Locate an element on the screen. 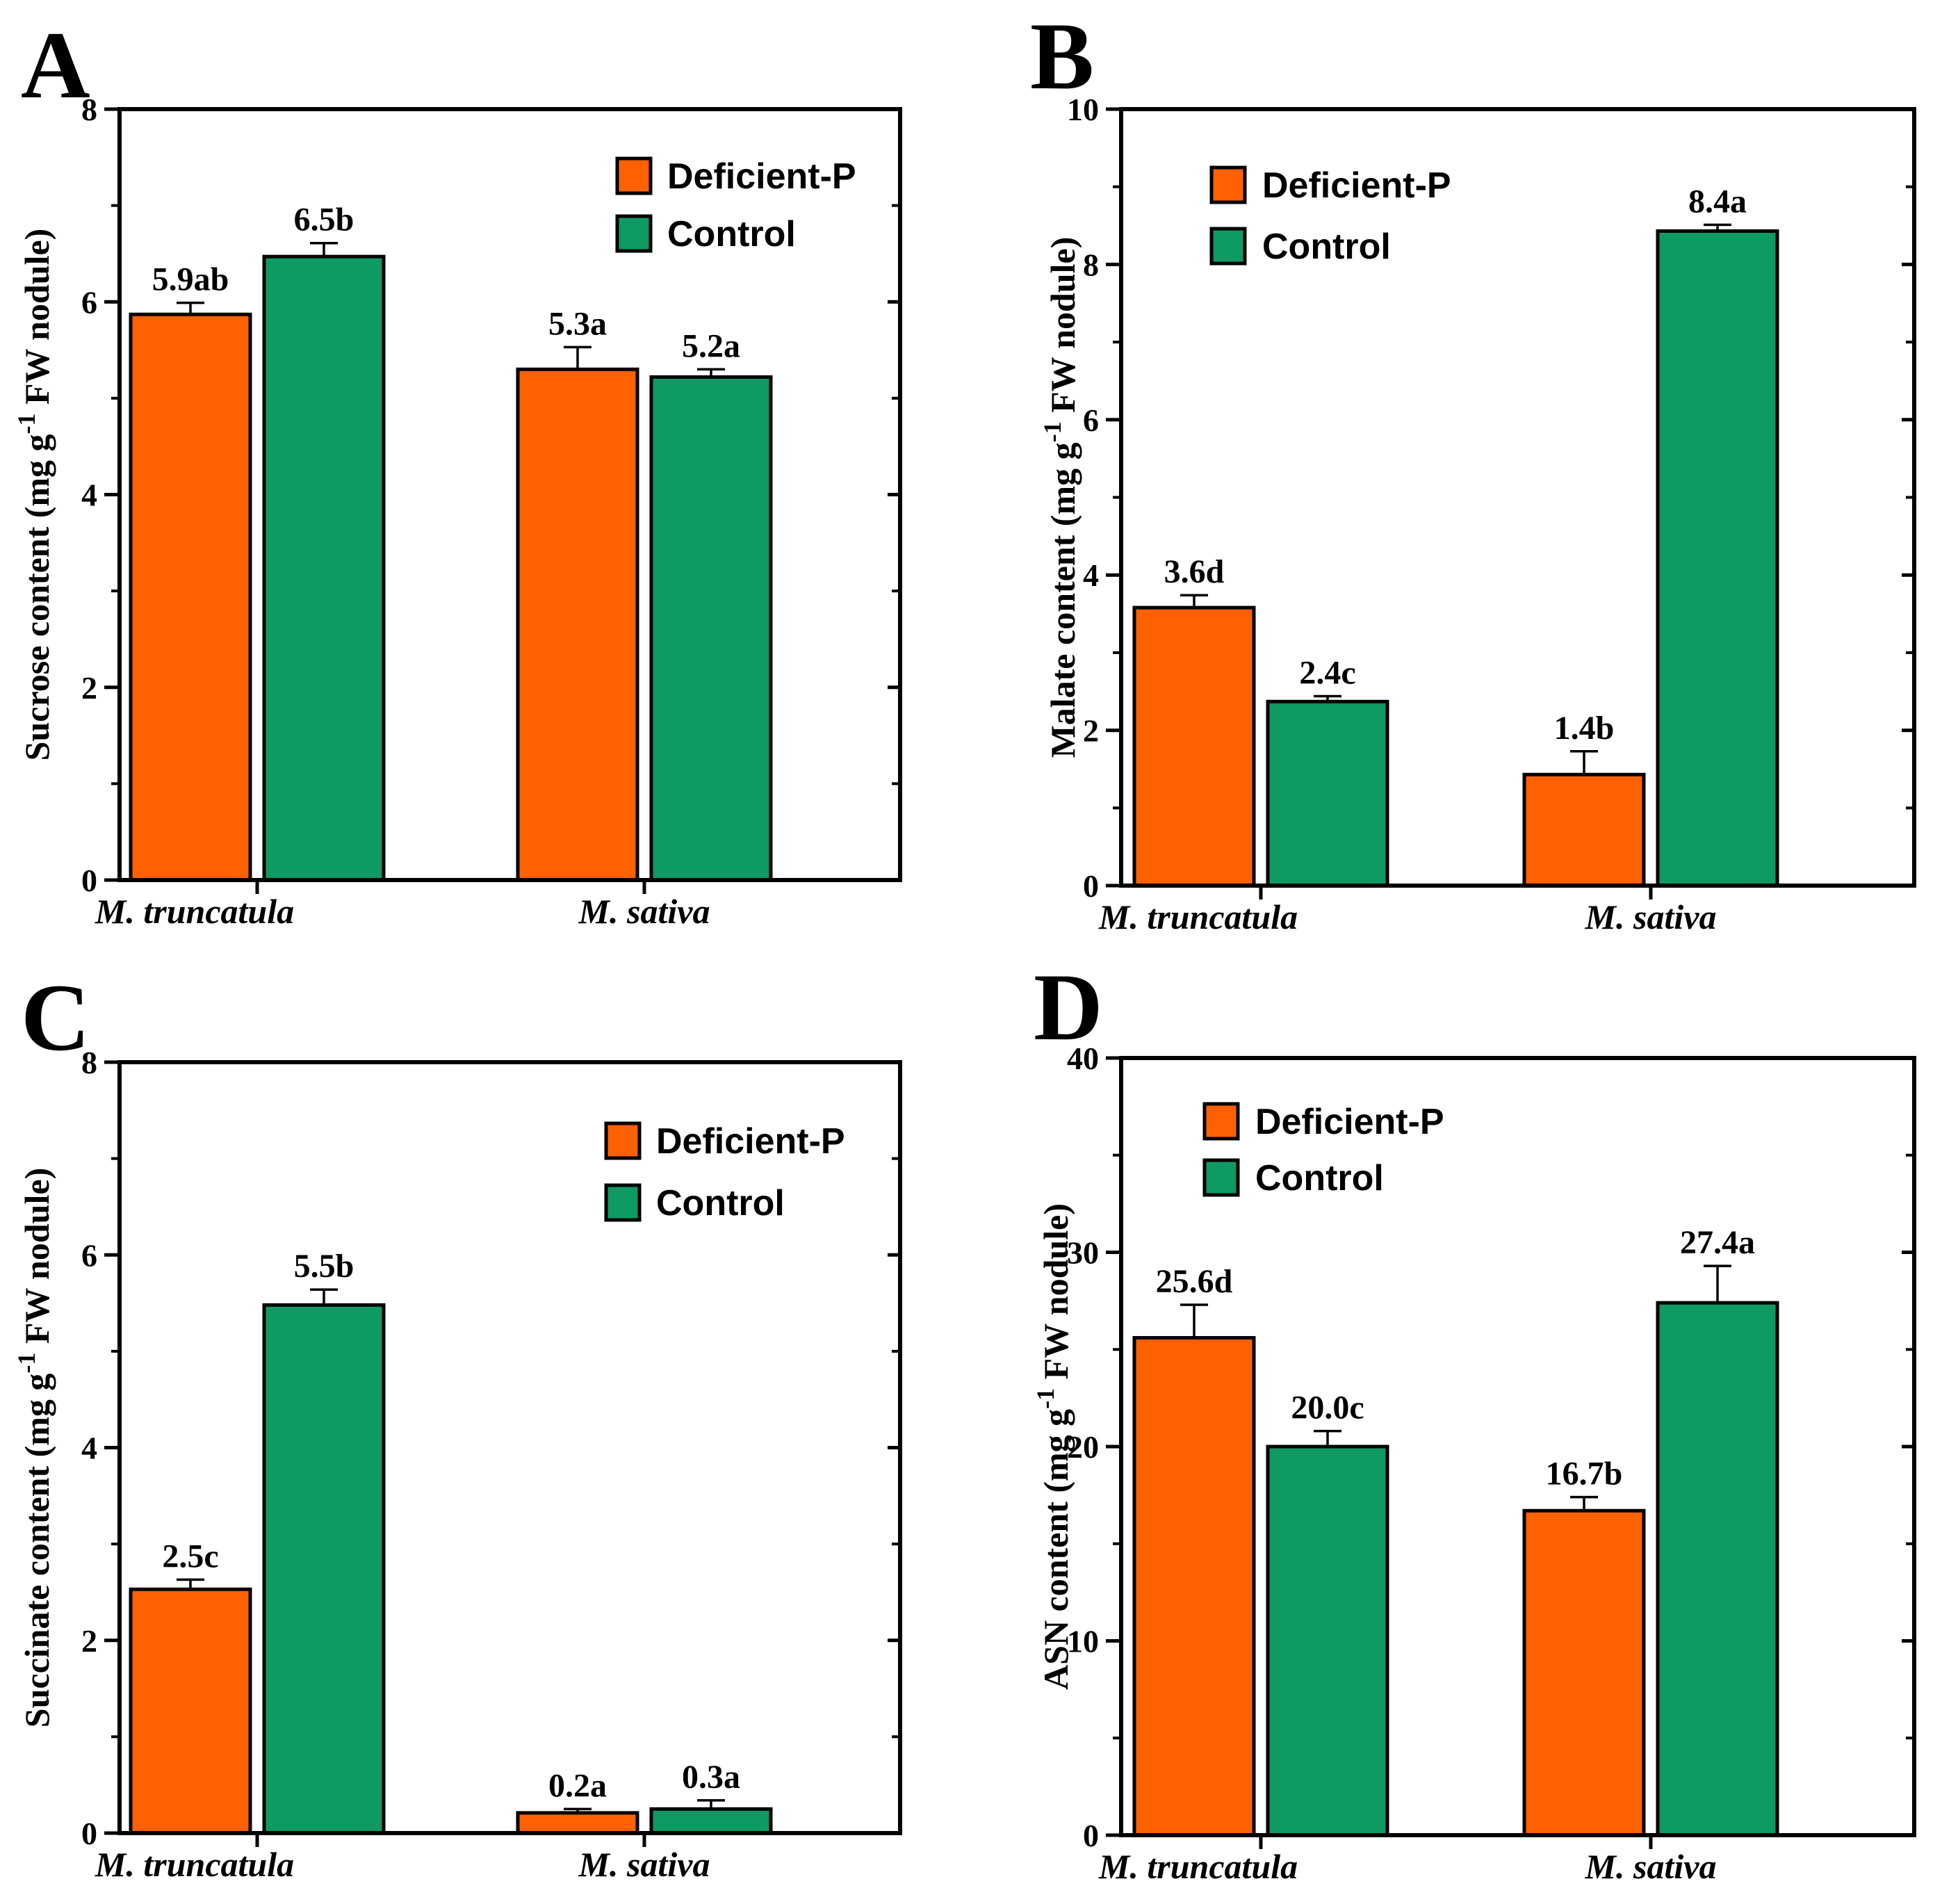  y-axis-label-part: Malate content (mg g is located at coordinates (1062, 600).